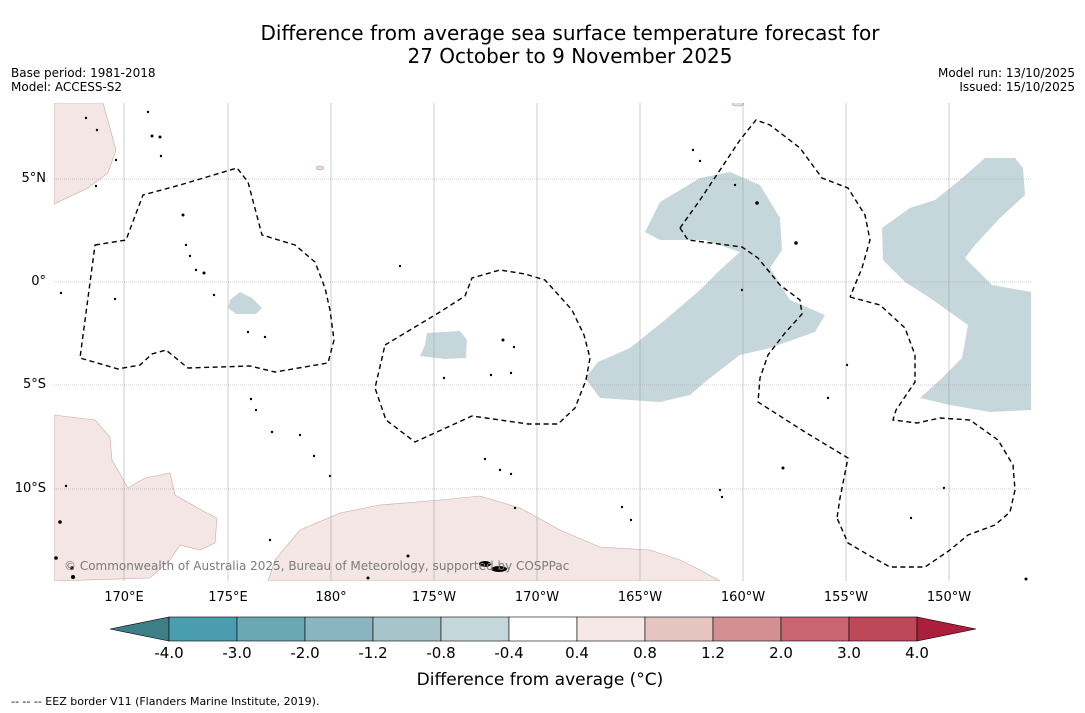  I want to click on eez-east-north, so click(775, 208).